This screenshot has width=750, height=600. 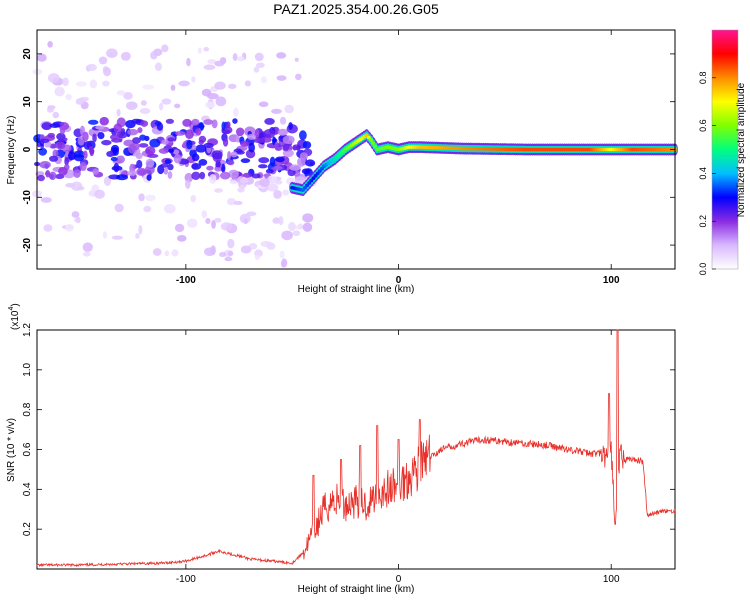 What do you see at coordinates (356, 289) in the screenshot?
I see `spectrogram-x-axis-label: Height of straight line (km)` at bounding box center [356, 289].